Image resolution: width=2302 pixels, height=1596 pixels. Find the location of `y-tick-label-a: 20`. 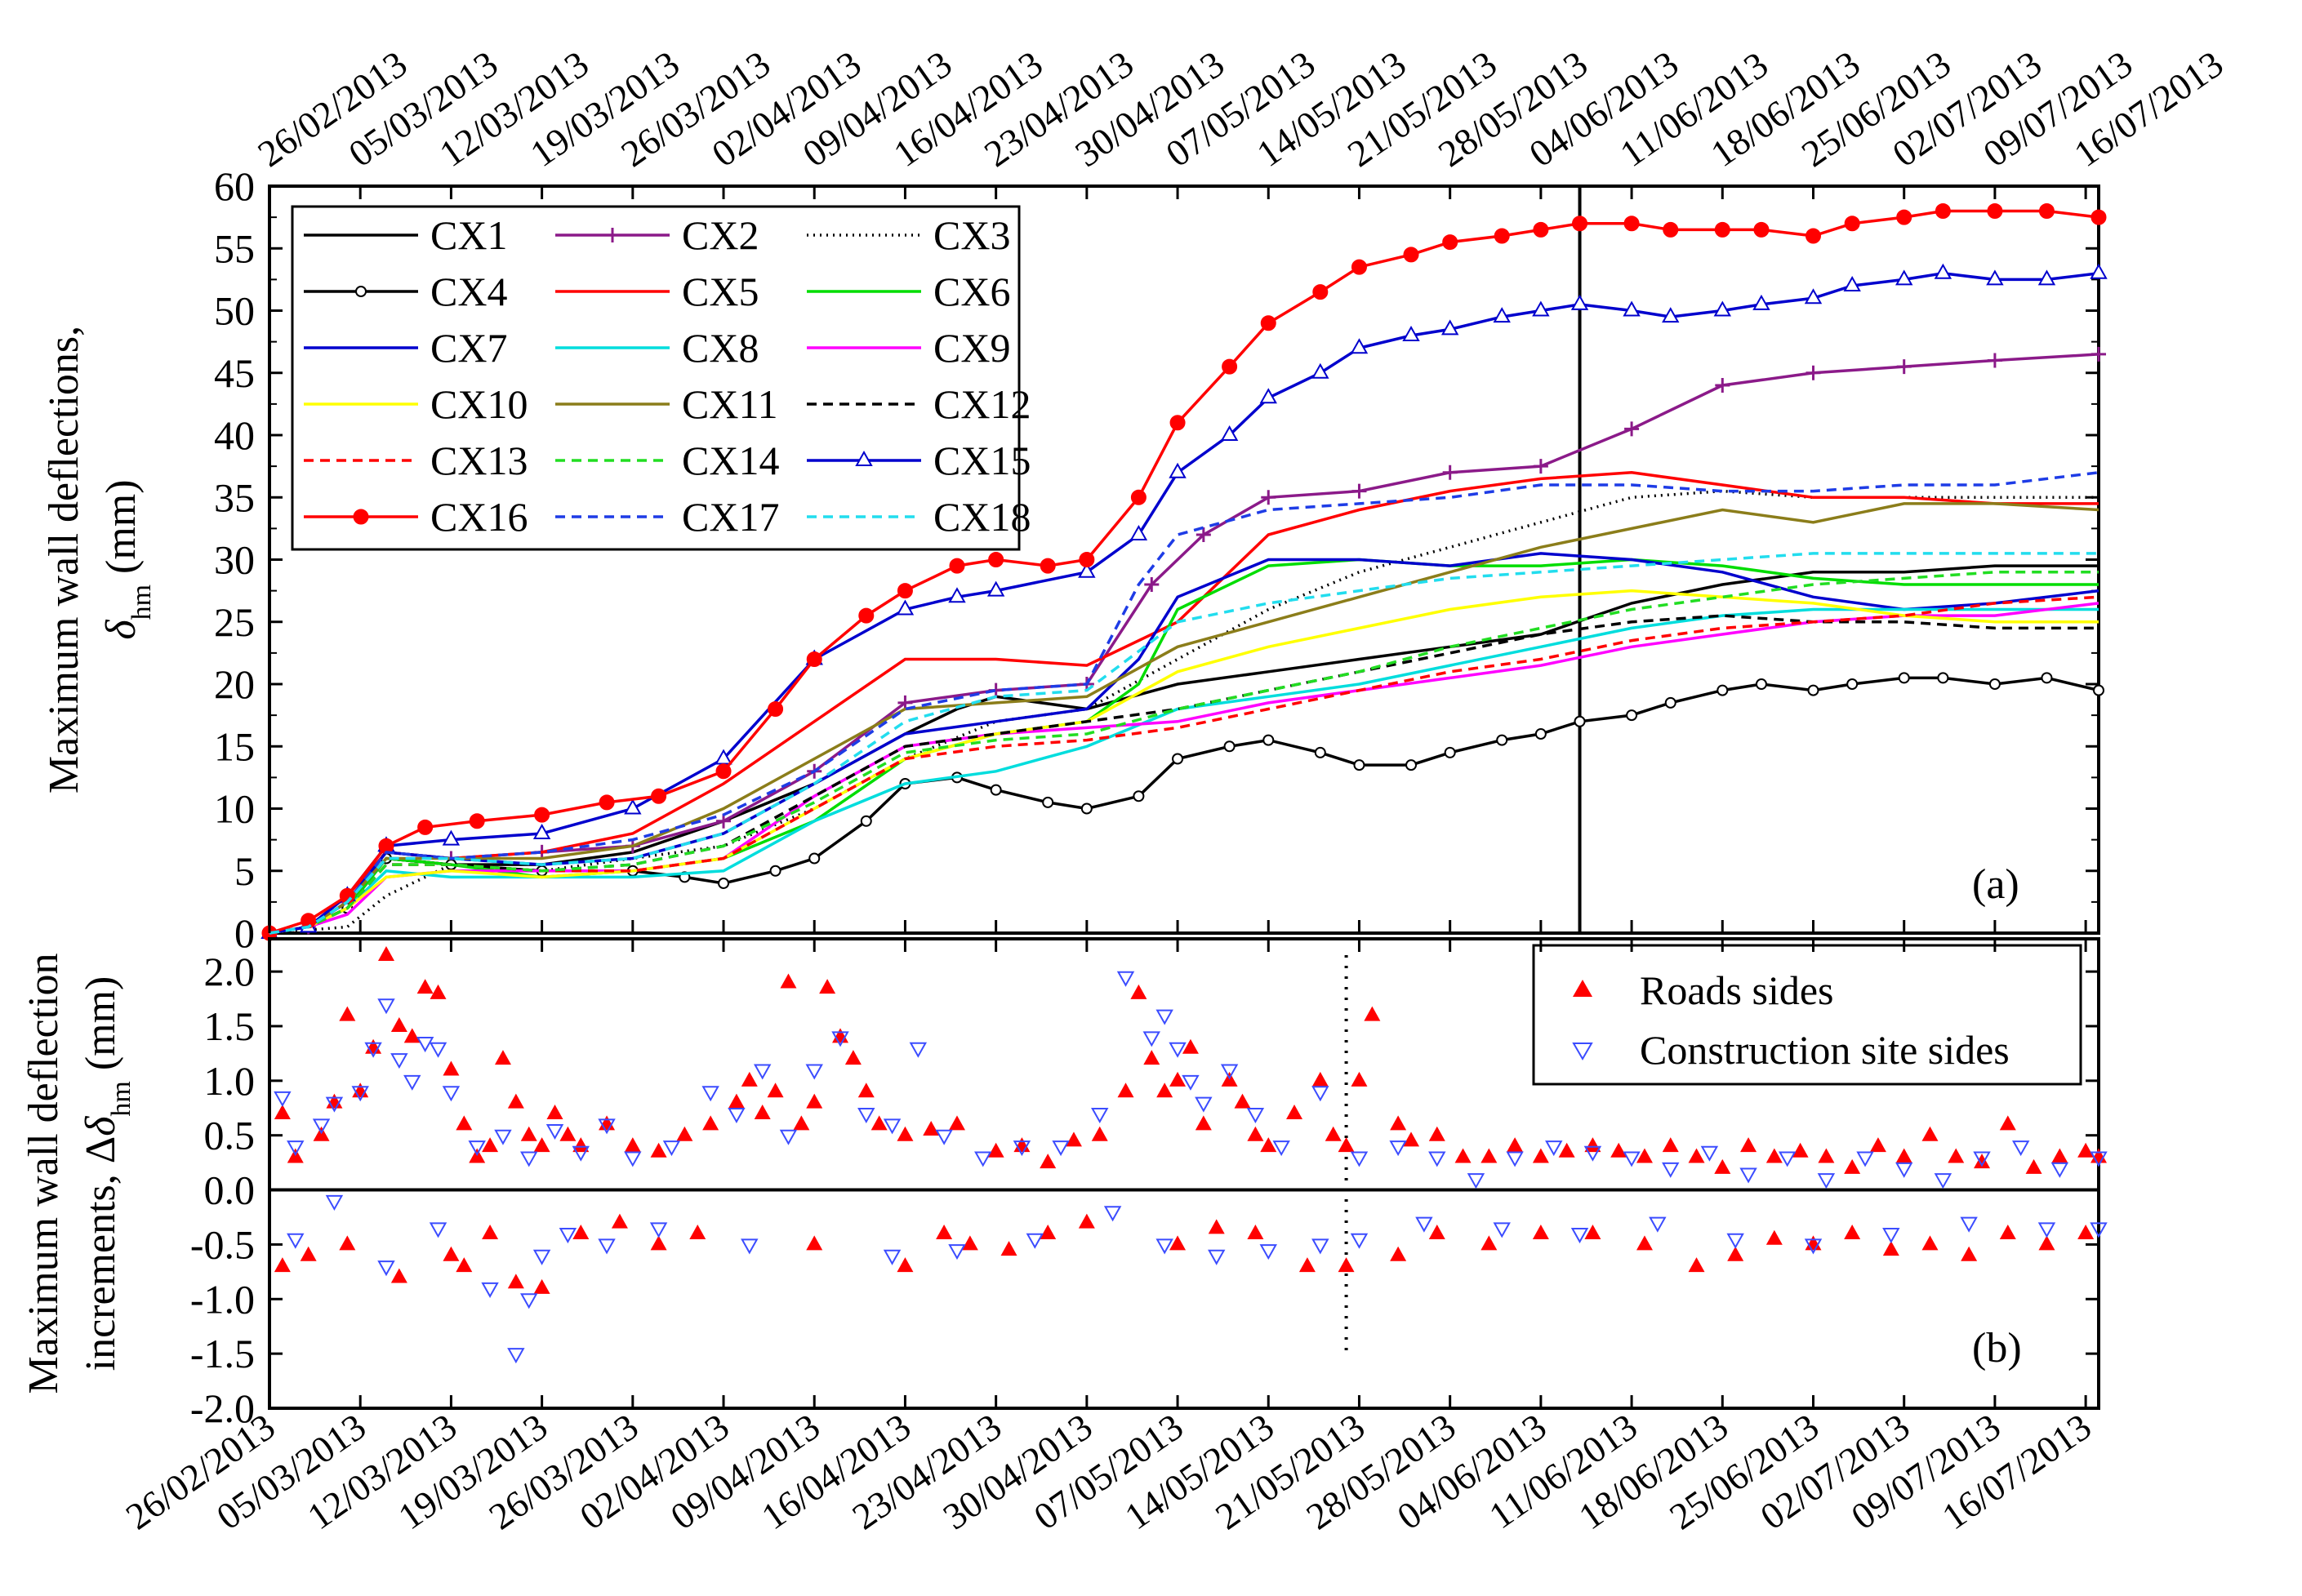

y-tick-label-a: 20 is located at coordinates (234, 684).